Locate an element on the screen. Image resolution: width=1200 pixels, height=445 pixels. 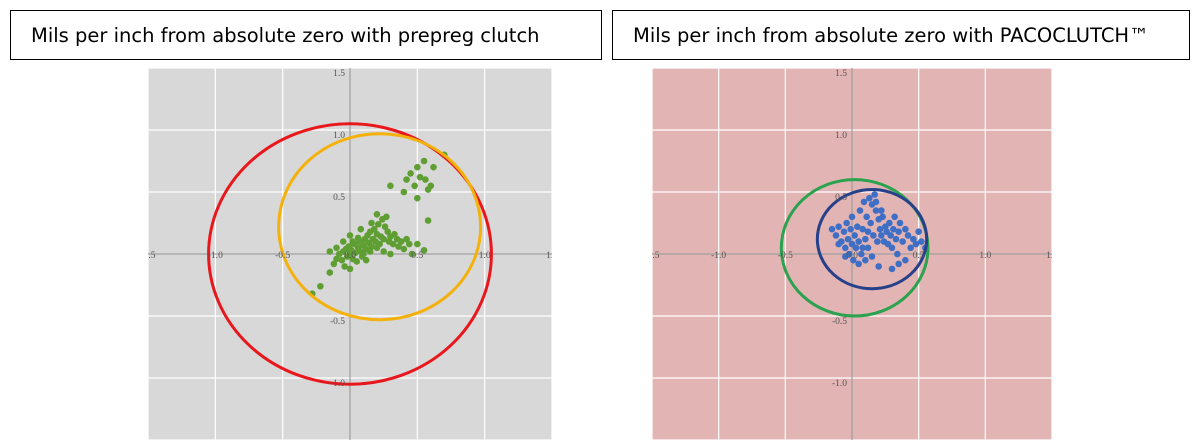
x-tick-label: 1.5 is located at coordinates (549, 256).